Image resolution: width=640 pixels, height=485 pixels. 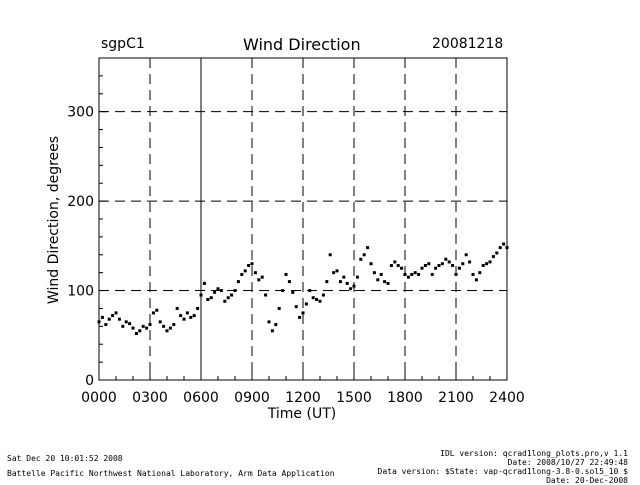 I want to click on x-tick-label: 1500, so click(x=354, y=398).